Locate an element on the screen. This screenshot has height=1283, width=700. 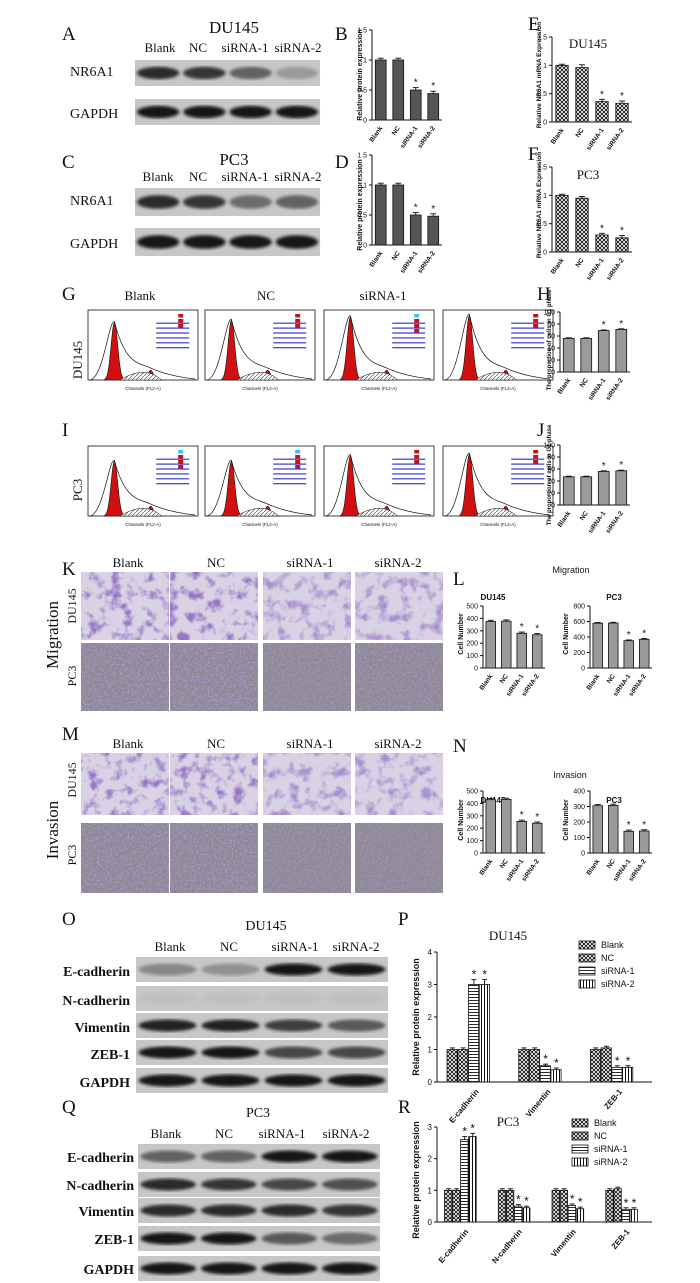
panel-letter-F: F is located at coordinates (533, 154).